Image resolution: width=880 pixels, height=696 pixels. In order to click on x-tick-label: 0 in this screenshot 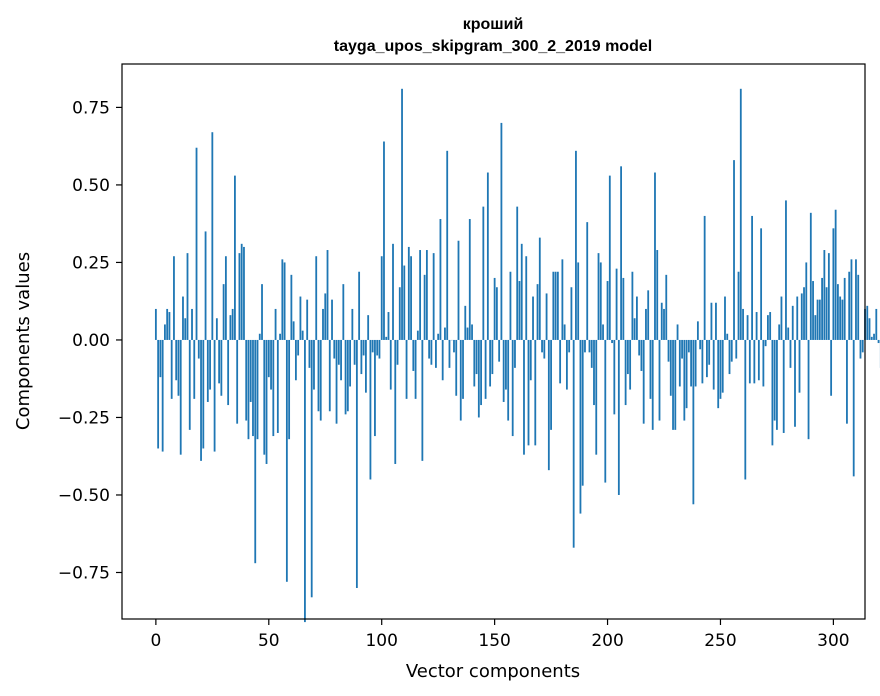, I will do `click(155, 641)`.